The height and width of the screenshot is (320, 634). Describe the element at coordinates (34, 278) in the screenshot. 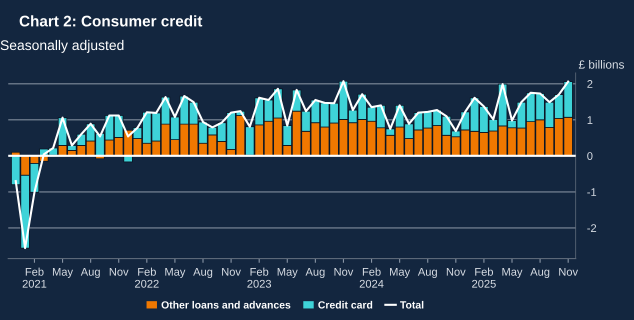

I see `x-tick-label: Feb 2021` at that location.